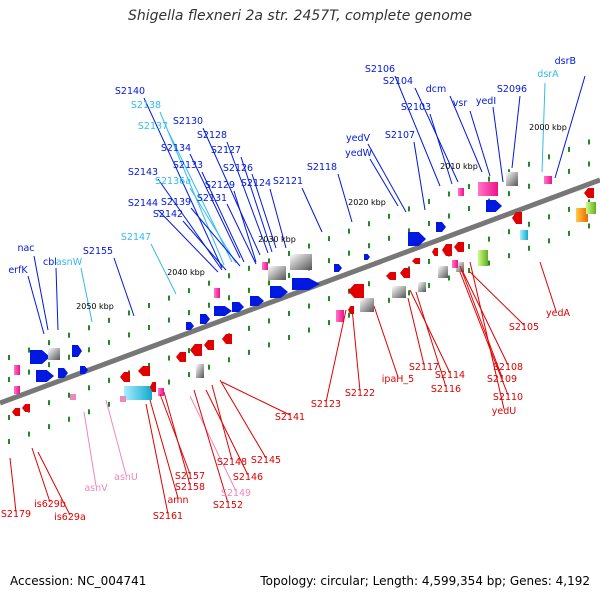 This screenshot has height=600, width=600. What do you see at coordinates (50, 504) in the screenshot?
I see `gene-label: is629b` at bounding box center [50, 504].